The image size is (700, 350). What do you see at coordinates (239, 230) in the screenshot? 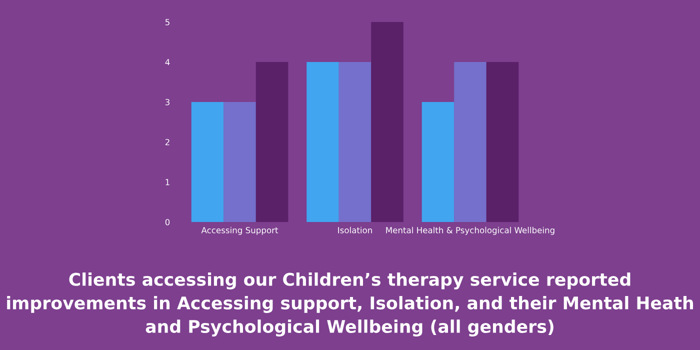
I see `x-tick-label: Accessing Support` at bounding box center [239, 230].